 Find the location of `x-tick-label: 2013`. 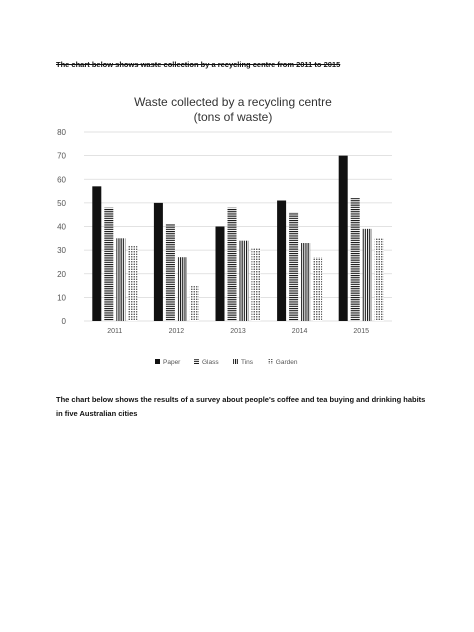

x-tick-label: 2013 is located at coordinates (238, 331).